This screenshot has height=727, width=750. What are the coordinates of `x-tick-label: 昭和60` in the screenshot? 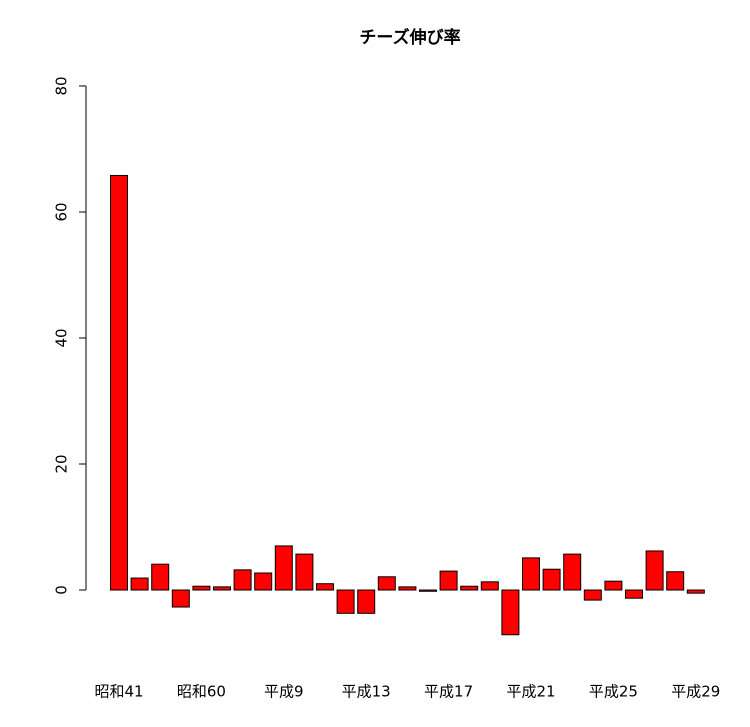 It's located at (201, 692).